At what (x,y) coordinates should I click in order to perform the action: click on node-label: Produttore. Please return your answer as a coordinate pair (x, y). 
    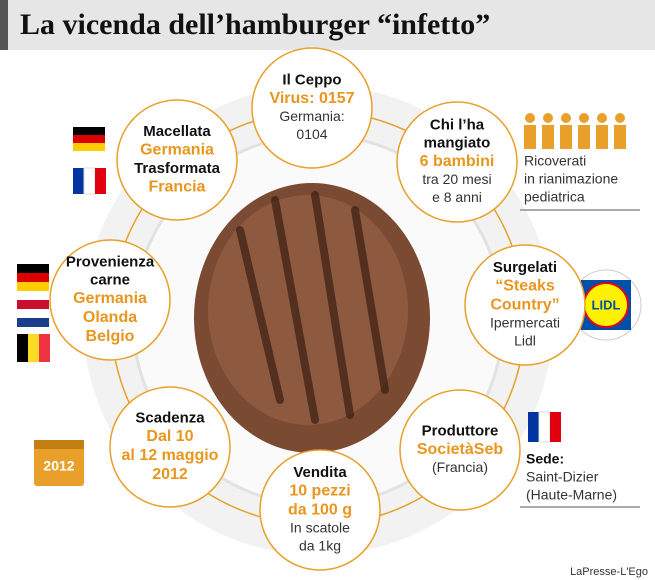
    Looking at the image, I should click on (460, 430).